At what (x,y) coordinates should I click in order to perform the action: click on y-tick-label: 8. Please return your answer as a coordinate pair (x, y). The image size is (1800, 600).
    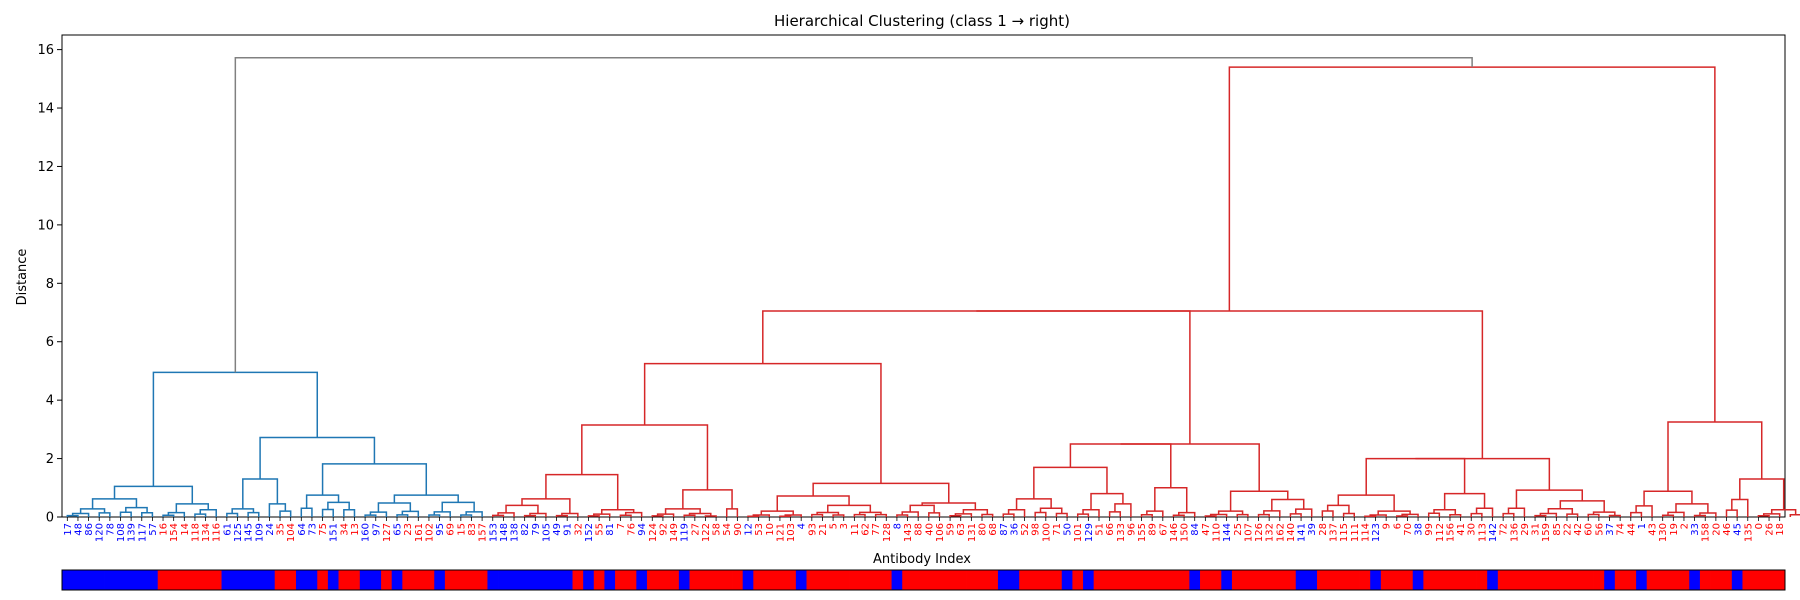
    Looking at the image, I should click on (50, 284).